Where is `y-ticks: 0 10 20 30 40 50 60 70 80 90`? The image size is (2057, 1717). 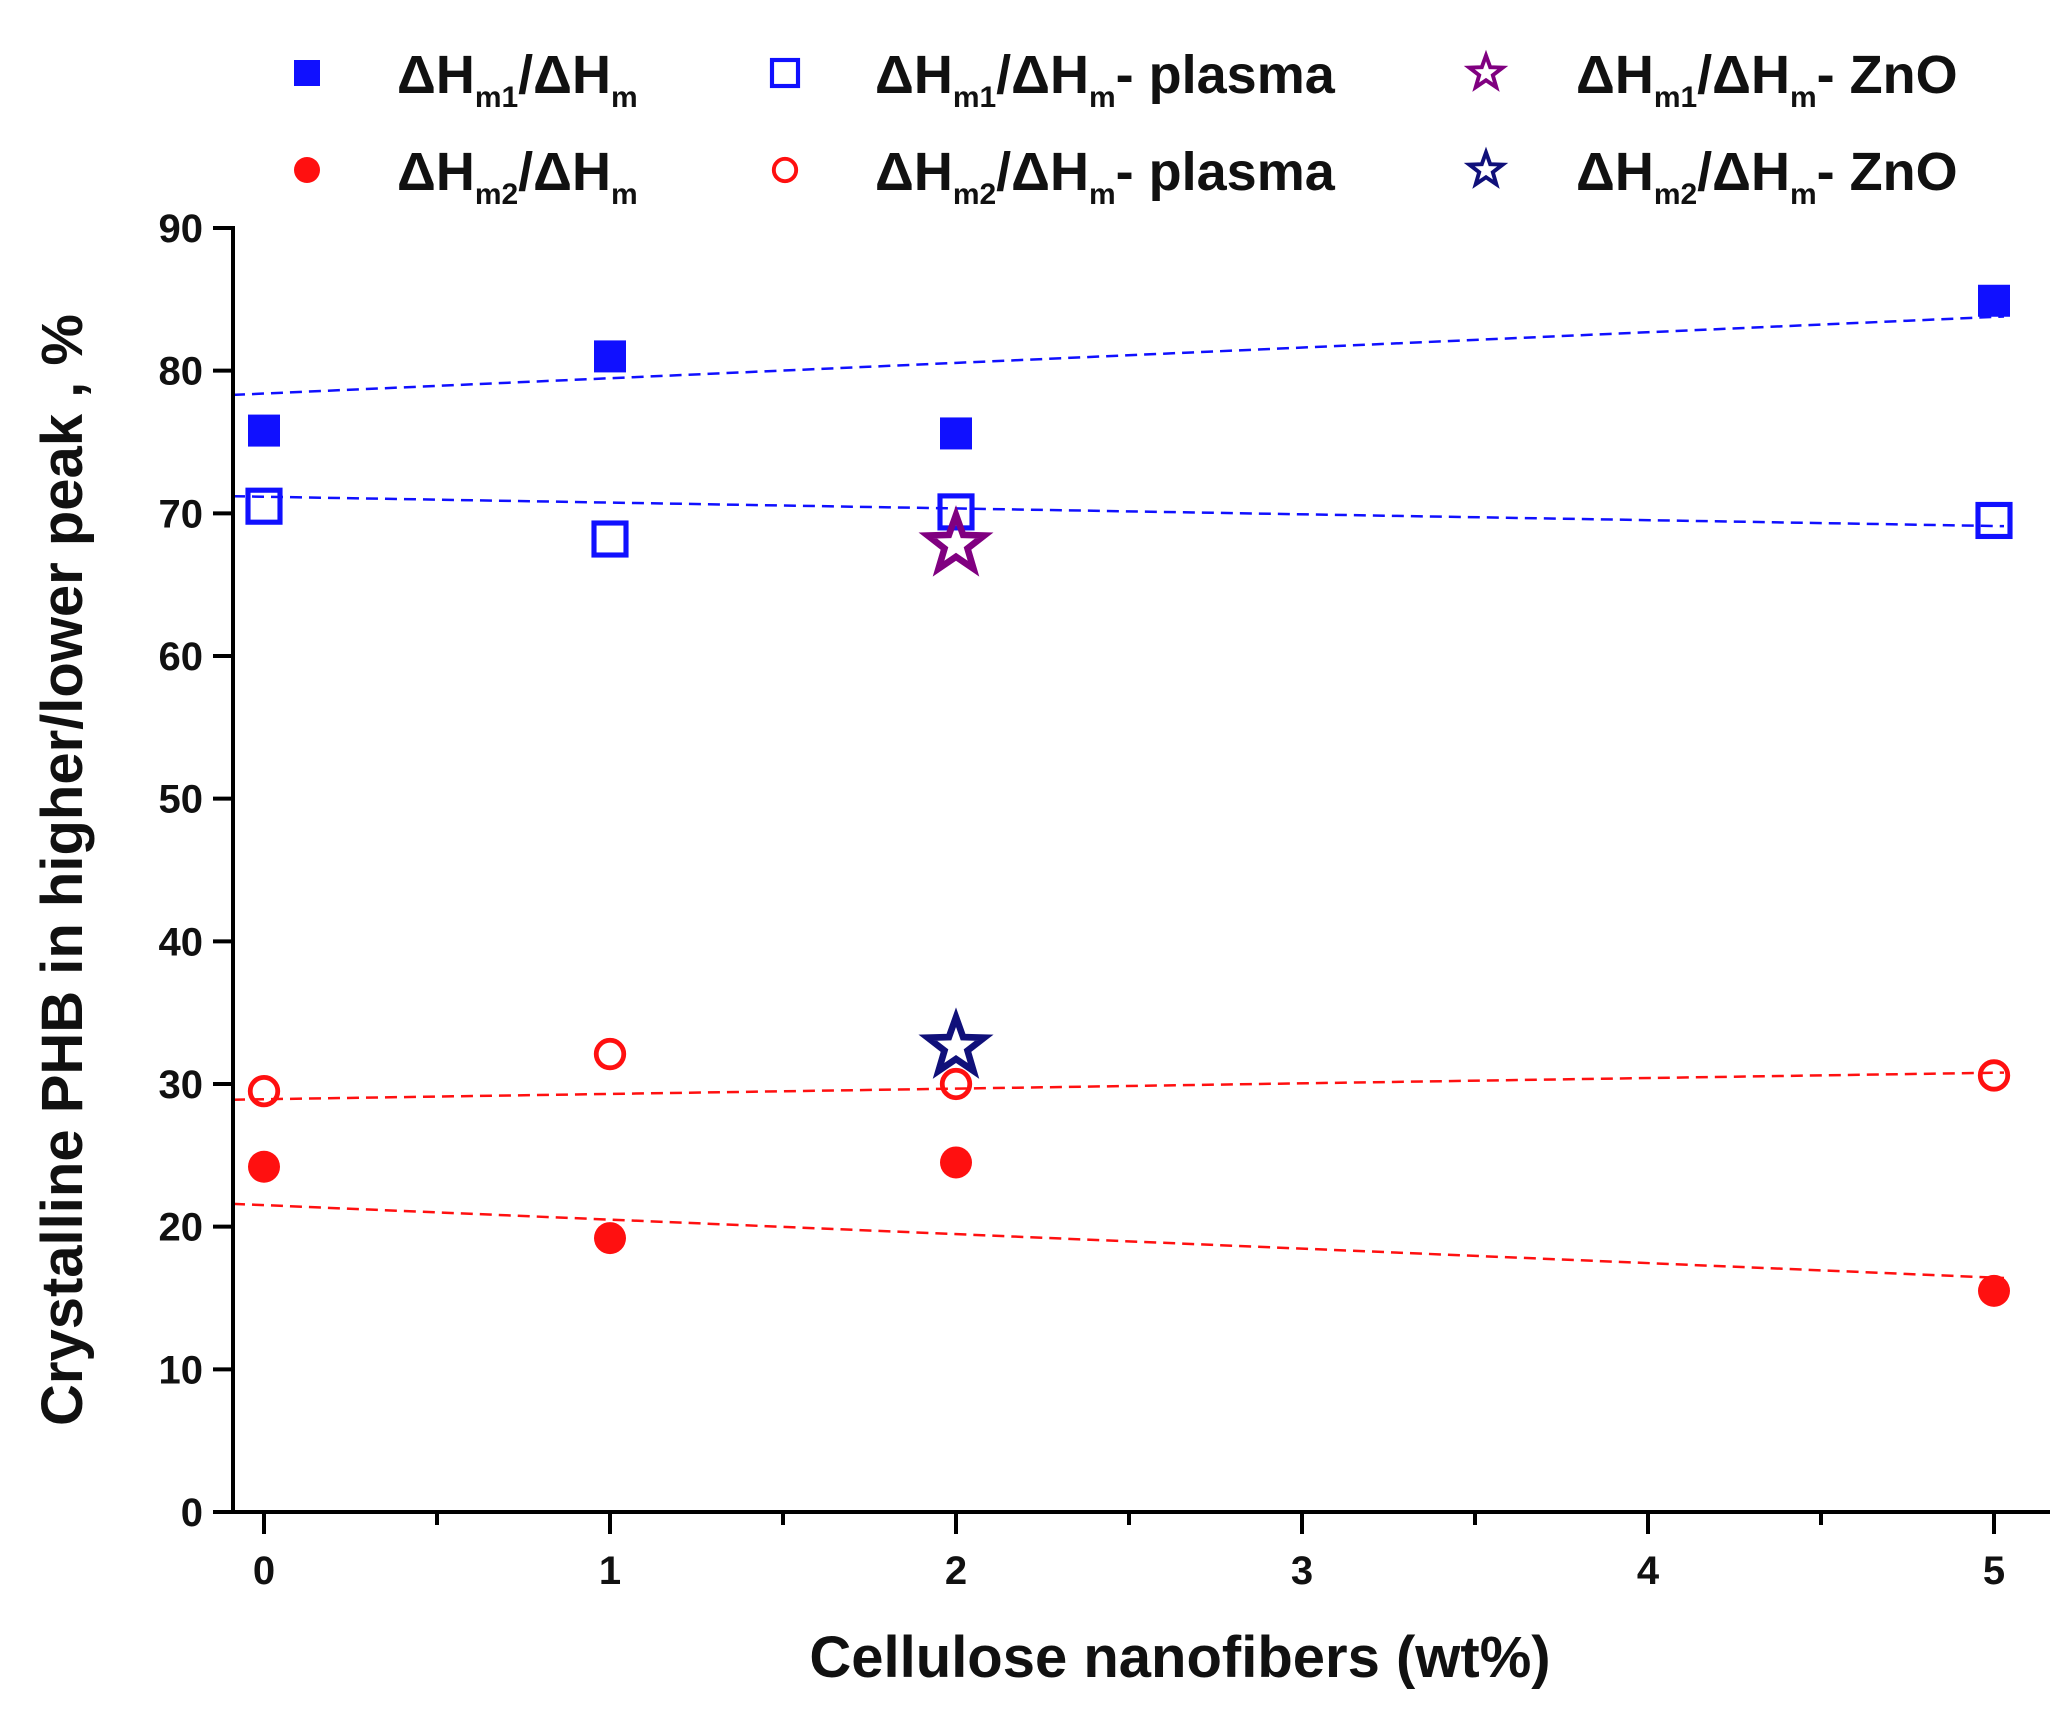 y-ticks: 0 10 20 30 40 50 60 70 80 90 is located at coordinates (196, 871).